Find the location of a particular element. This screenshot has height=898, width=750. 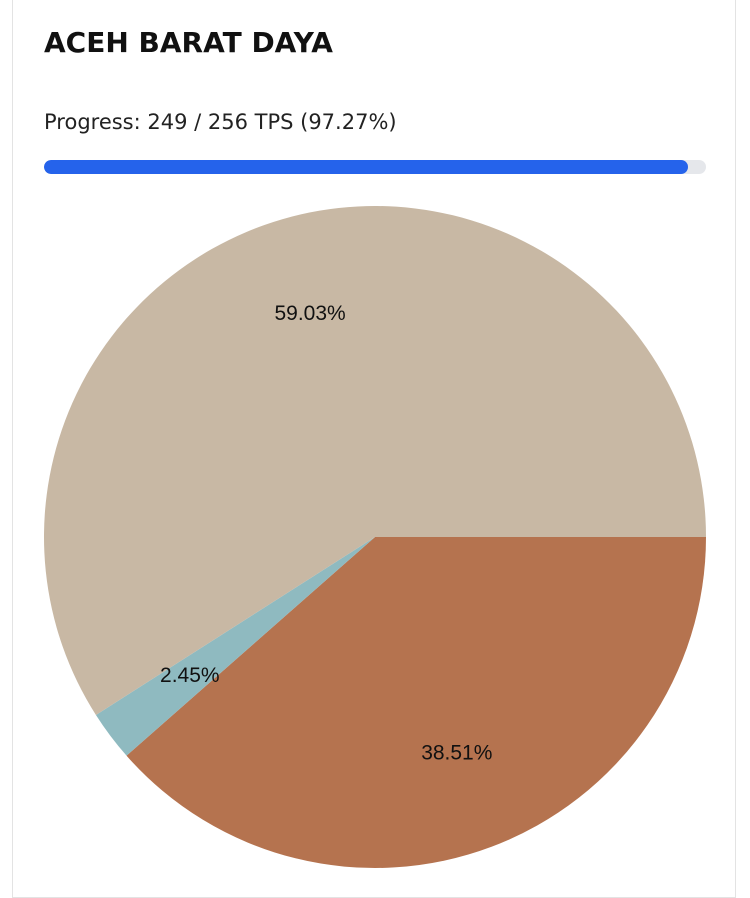

pie-slice is located at coordinates (235, 646).